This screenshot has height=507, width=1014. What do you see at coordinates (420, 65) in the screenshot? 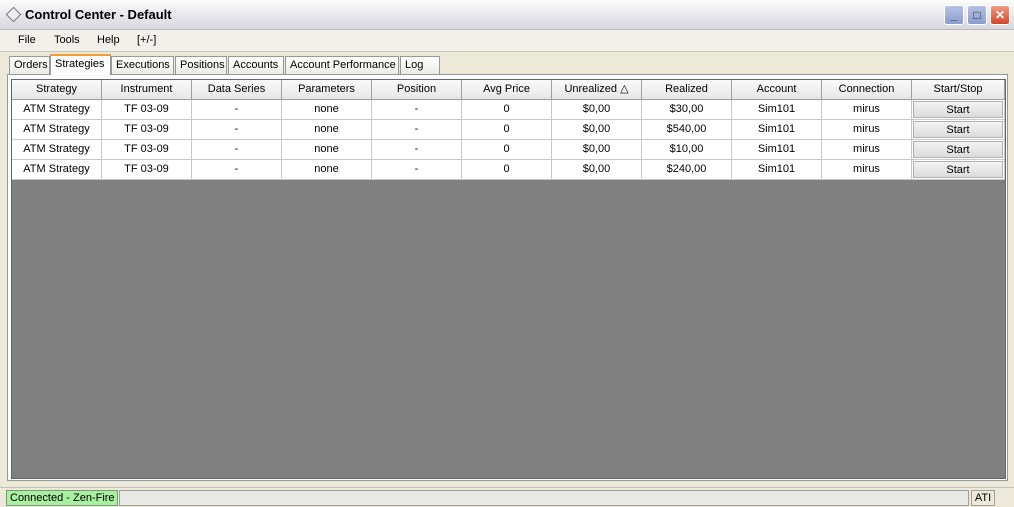
I see `tab-log: Log` at bounding box center [420, 65].